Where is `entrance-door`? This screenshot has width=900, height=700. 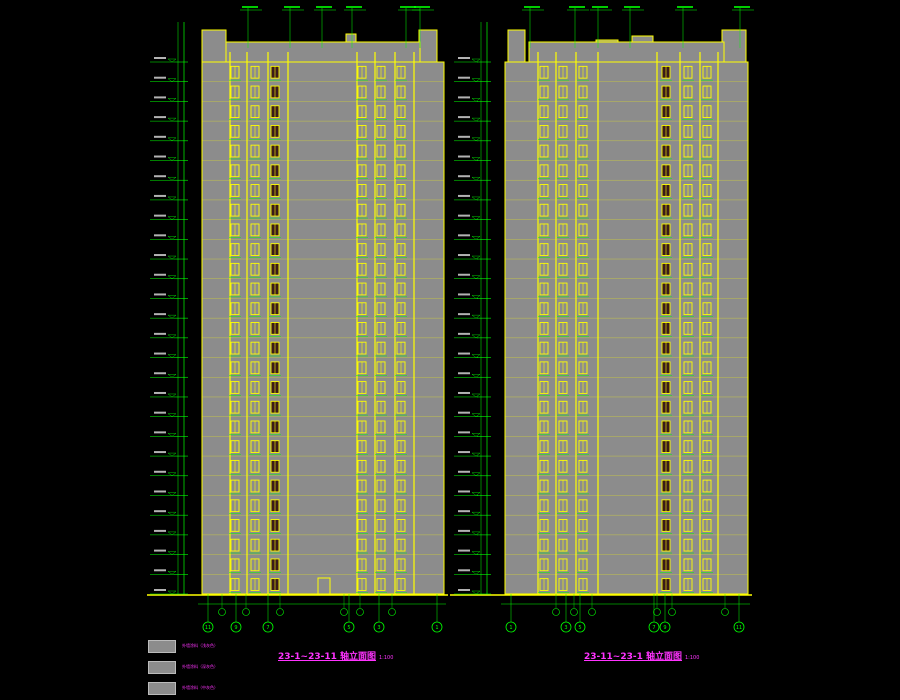 entrance-door is located at coordinates (324, 586).